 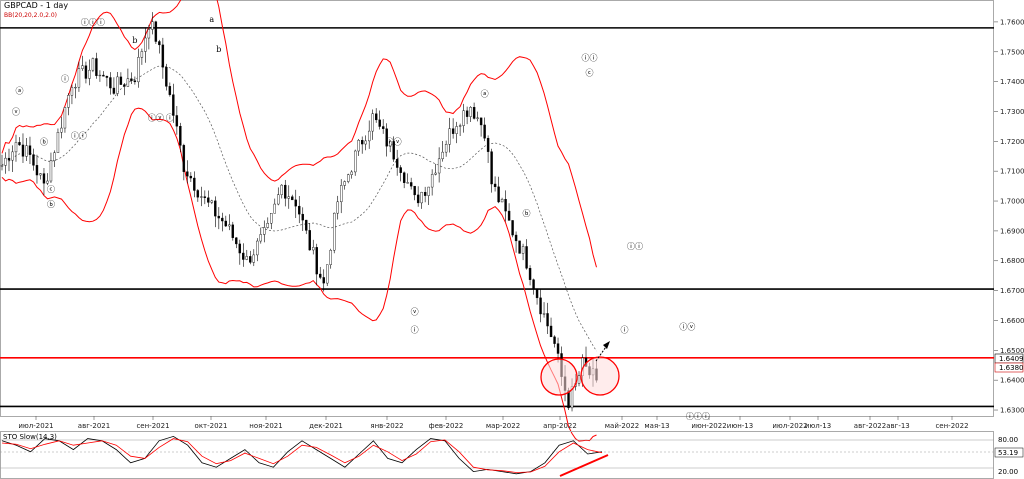 I want to click on price-badge-second: 1.6380, so click(x=1011, y=368).